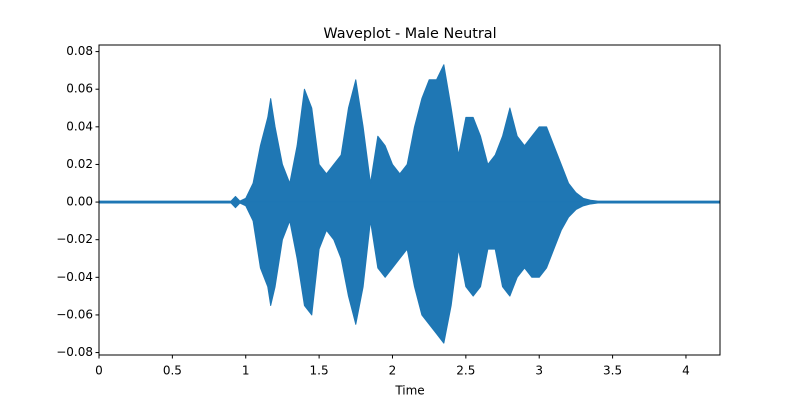 This screenshot has height=400, width=800. Describe the element at coordinates (393, 371) in the screenshot. I see `x-tick-label: 2` at that location.